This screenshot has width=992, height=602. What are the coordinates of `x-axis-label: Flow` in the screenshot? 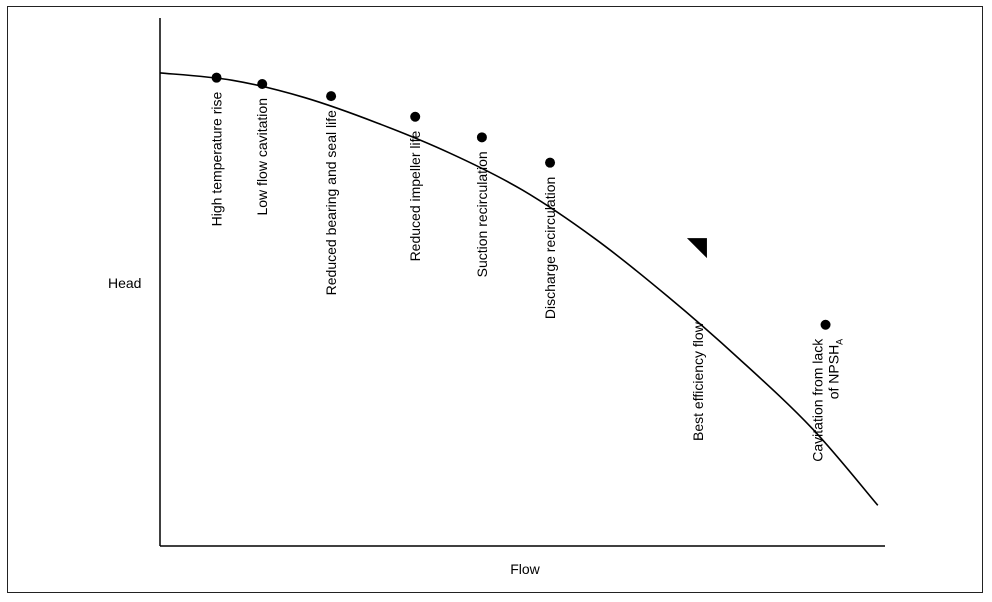 It's located at (525, 569).